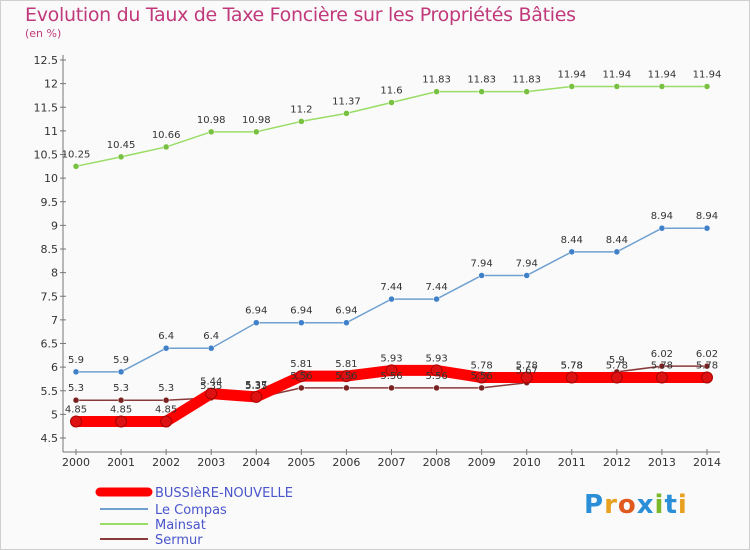 The width and height of the screenshot is (750, 550). What do you see at coordinates (76, 154) in the screenshot?
I see `data-label: 10.25` at bounding box center [76, 154].